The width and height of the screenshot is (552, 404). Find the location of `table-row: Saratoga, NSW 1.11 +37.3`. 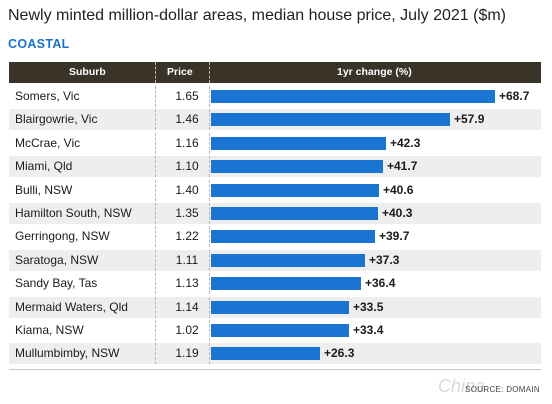

table-row: Saratoga, NSW 1.11 +37.3 is located at coordinates (275, 260).